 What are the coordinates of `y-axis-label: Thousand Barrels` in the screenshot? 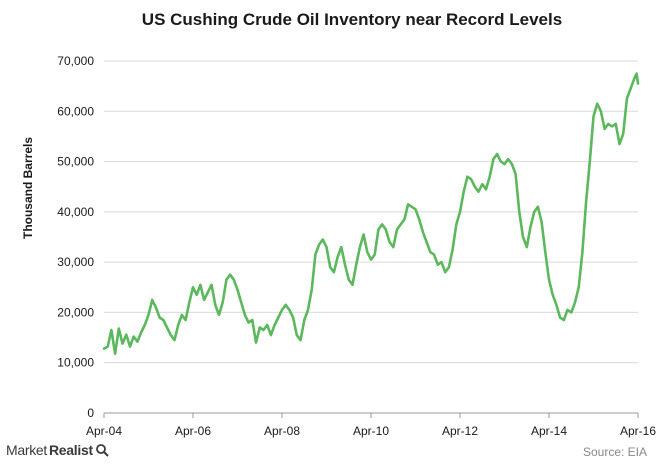 It's located at (28, 188).